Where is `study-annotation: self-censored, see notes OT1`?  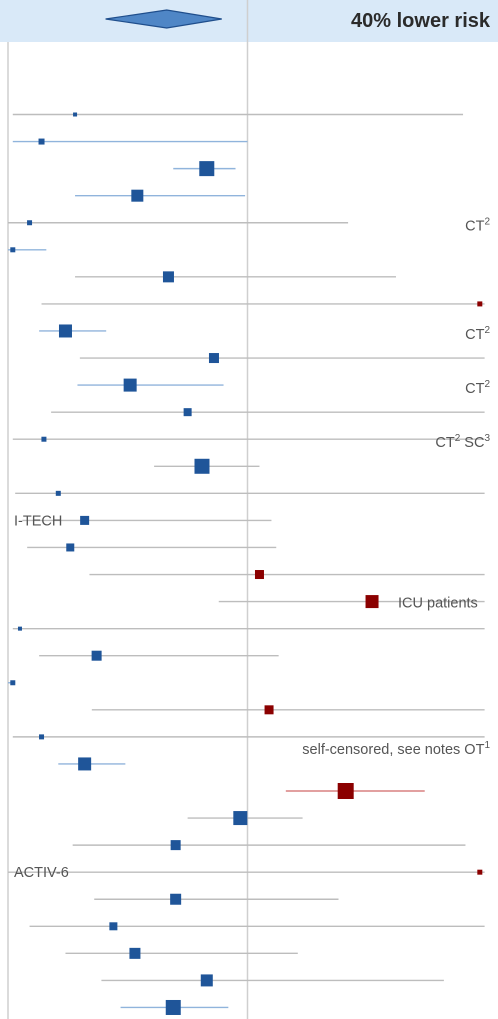 study-annotation: self-censored, see notes OT1 is located at coordinates (396, 749).